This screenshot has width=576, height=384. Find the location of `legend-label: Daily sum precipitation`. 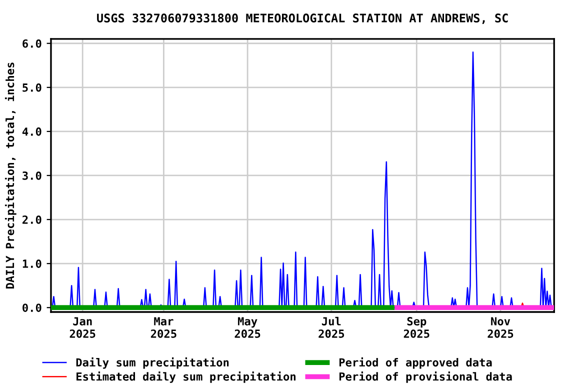

legend-label: Daily sum precipitation is located at coordinates (152, 363).